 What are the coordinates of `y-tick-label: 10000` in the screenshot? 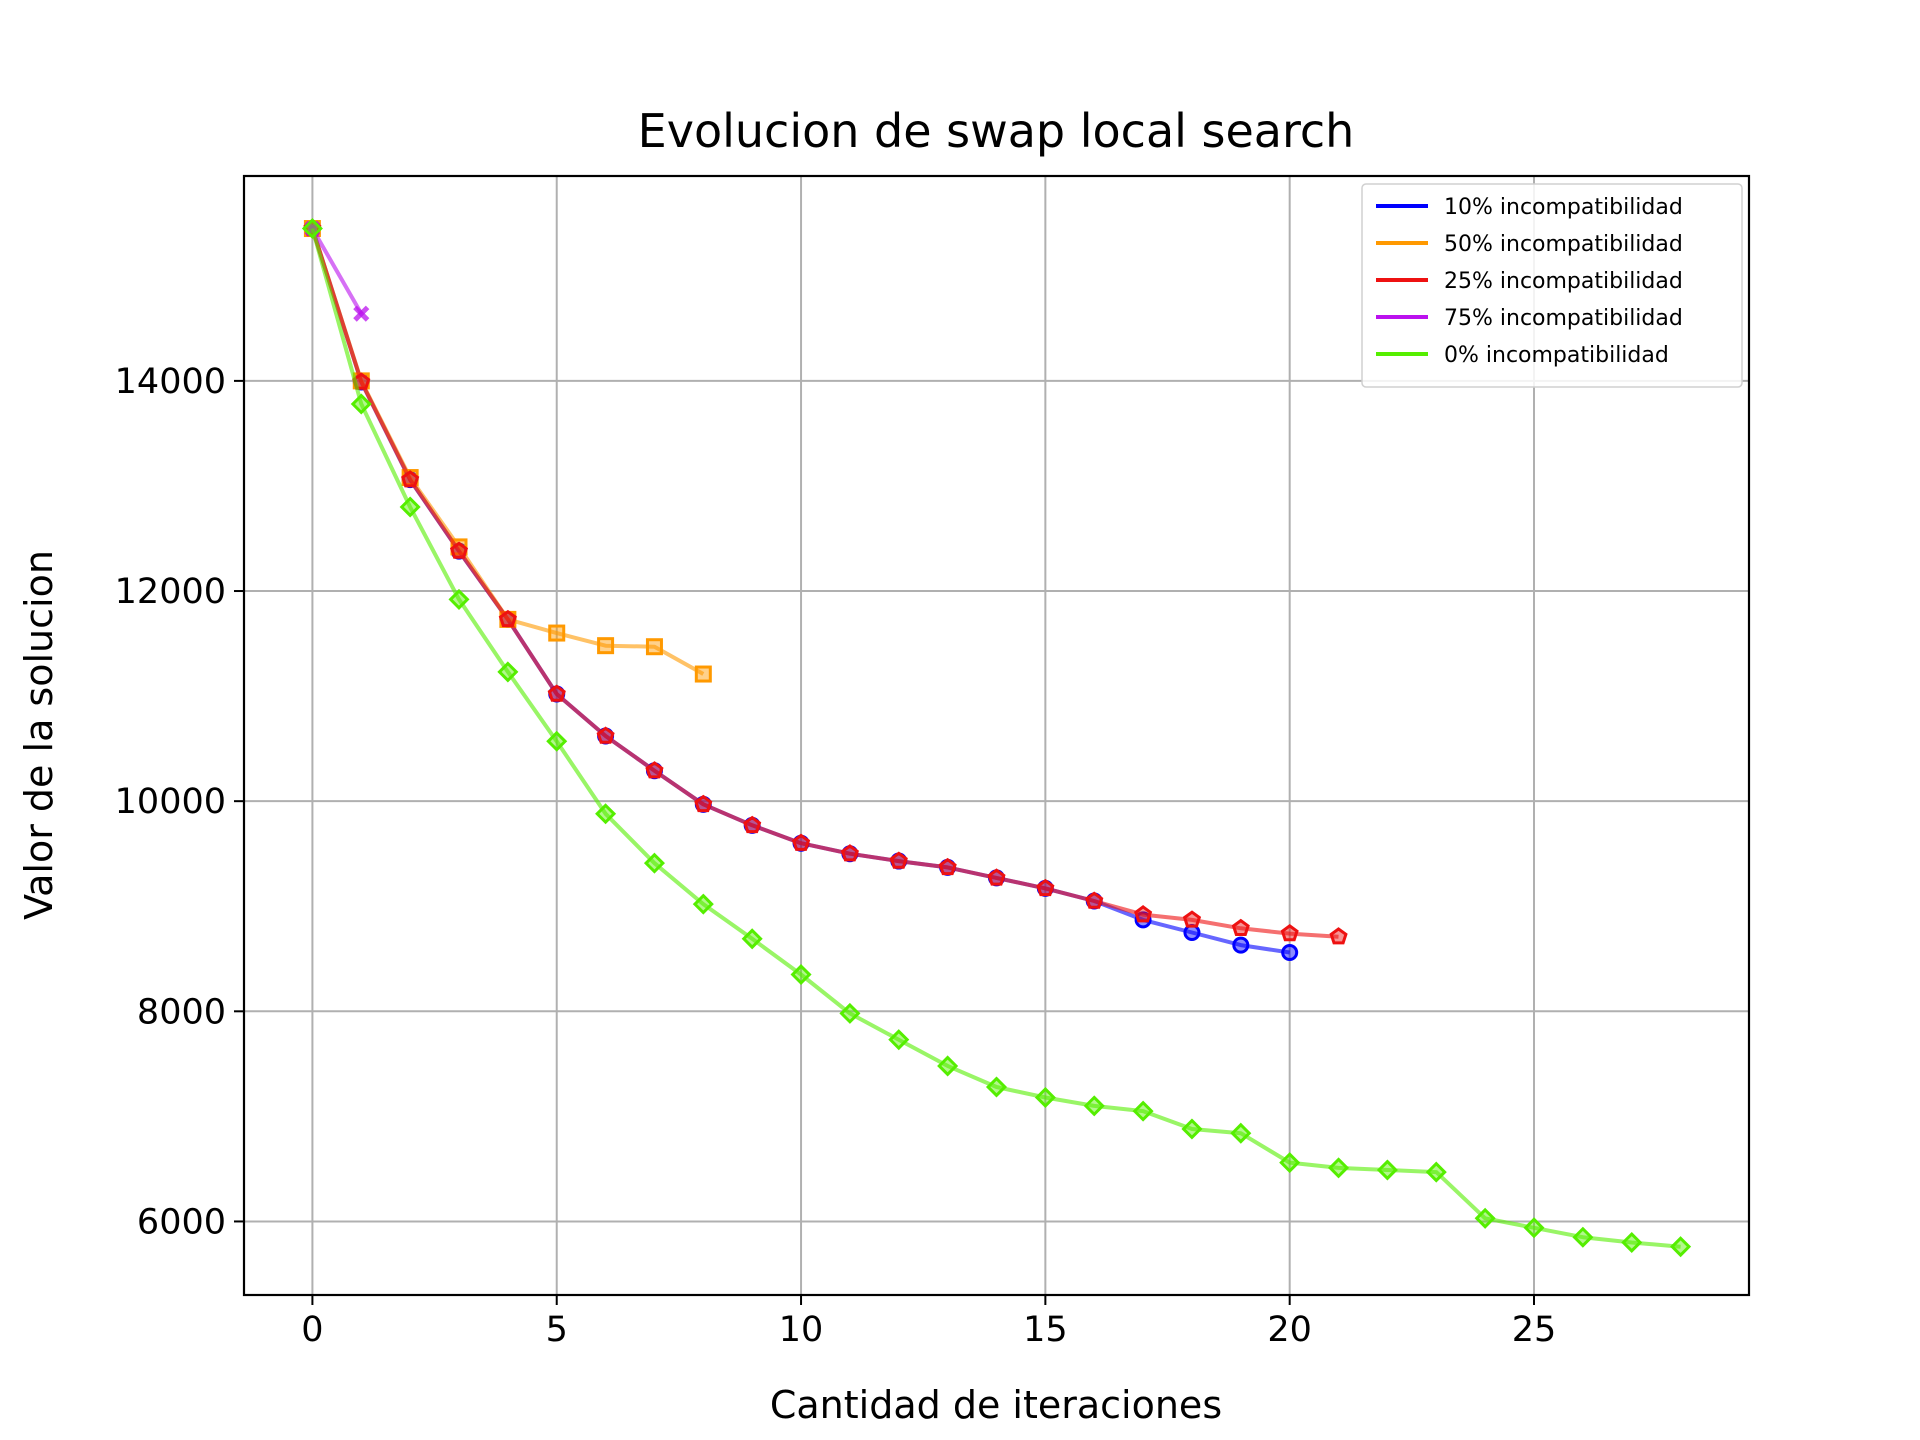 It's located at (170, 802).